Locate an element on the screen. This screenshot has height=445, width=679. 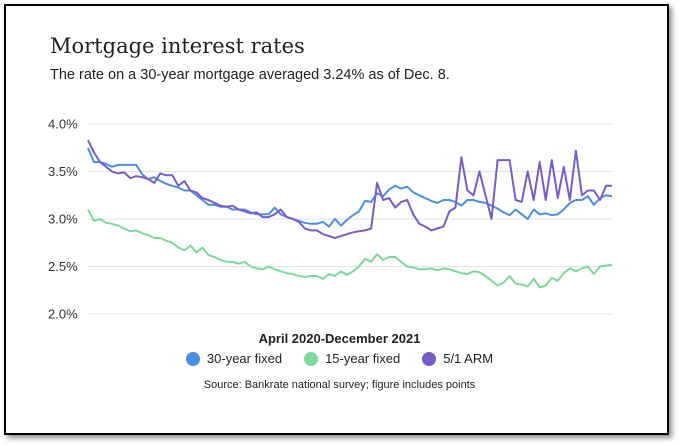
legend-label-15-year-fixed: 15-year fixed is located at coordinates (363, 358).